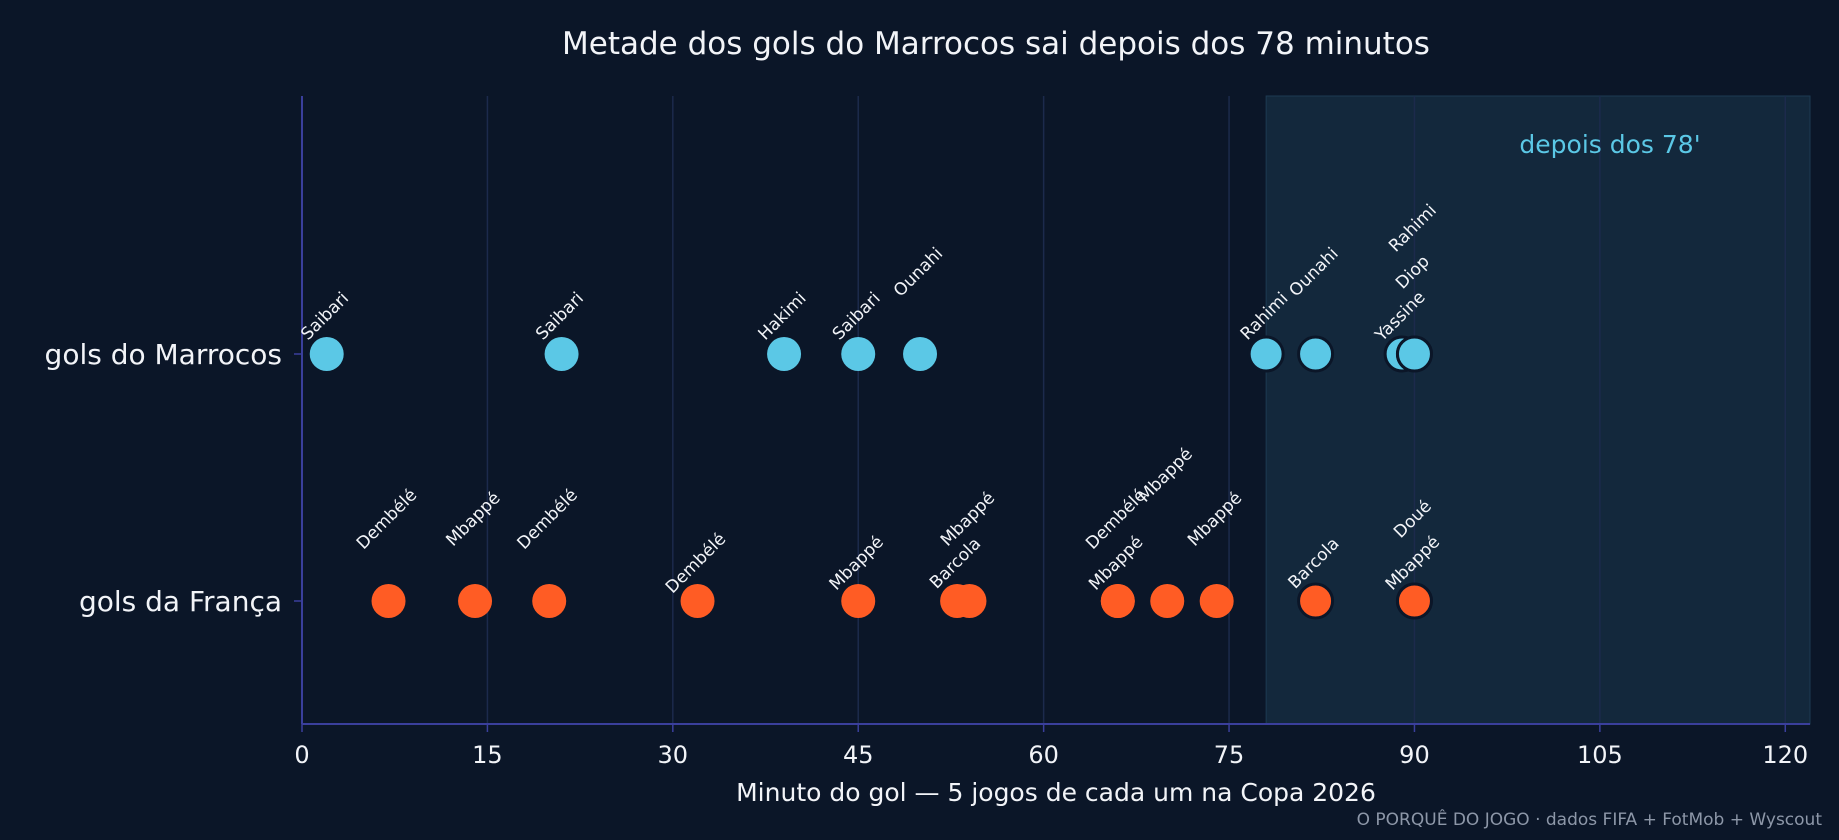  What do you see at coordinates (858, 755) in the screenshot?
I see `x-tick-label: 45` at bounding box center [858, 755].